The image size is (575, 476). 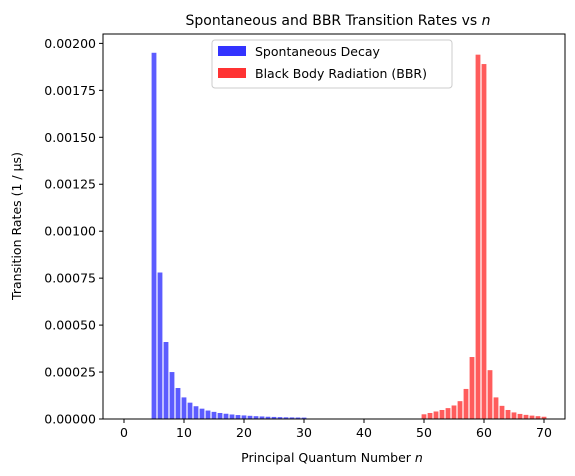 I want to click on bbr-bar-n52, so click(x=436, y=415).